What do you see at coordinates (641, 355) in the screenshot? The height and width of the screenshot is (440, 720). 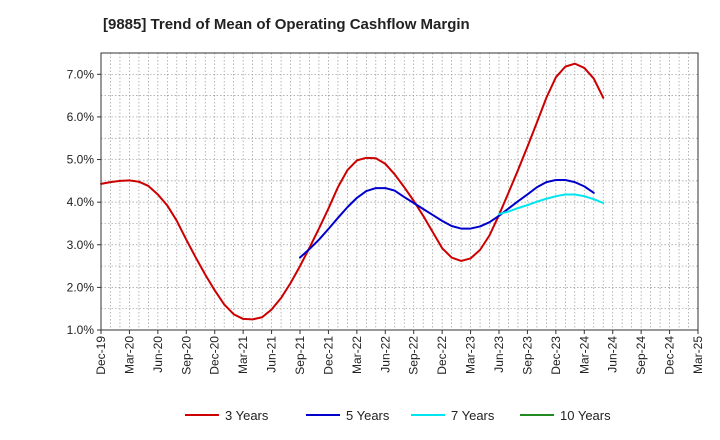 I see `x-tick-label: Sep-24` at bounding box center [641, 355].